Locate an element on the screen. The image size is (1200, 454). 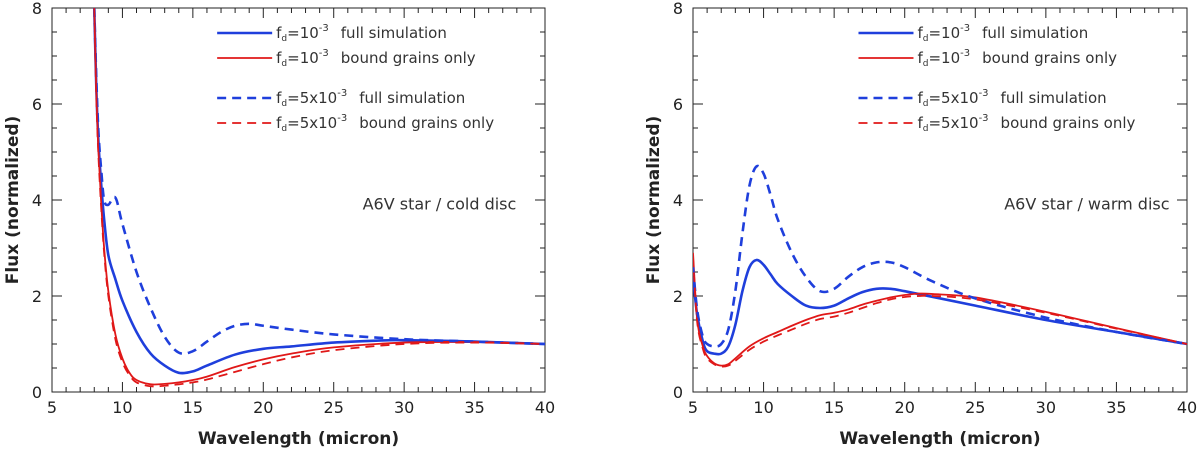
panel-annotation: A6V star / cold disc is located at coordinates (440, 204).